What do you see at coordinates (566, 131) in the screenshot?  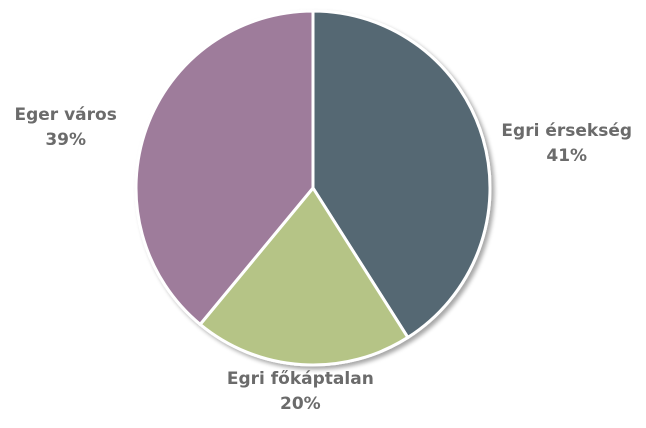 I see `slice-label: Egri érsekség` at bounding box center [566, 131].